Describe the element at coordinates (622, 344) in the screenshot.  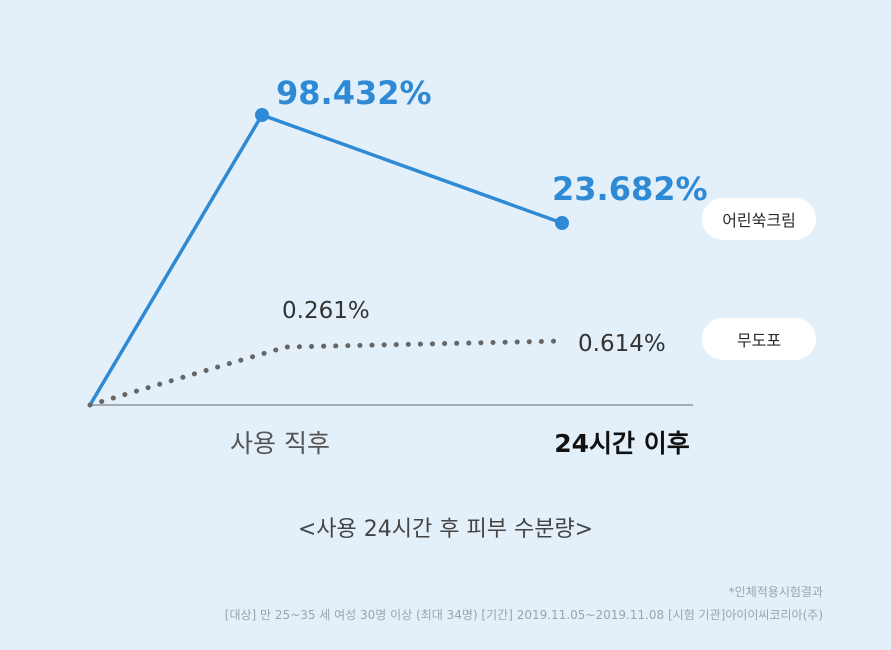
I see `data-label-untreated: 0.614%` at that location.